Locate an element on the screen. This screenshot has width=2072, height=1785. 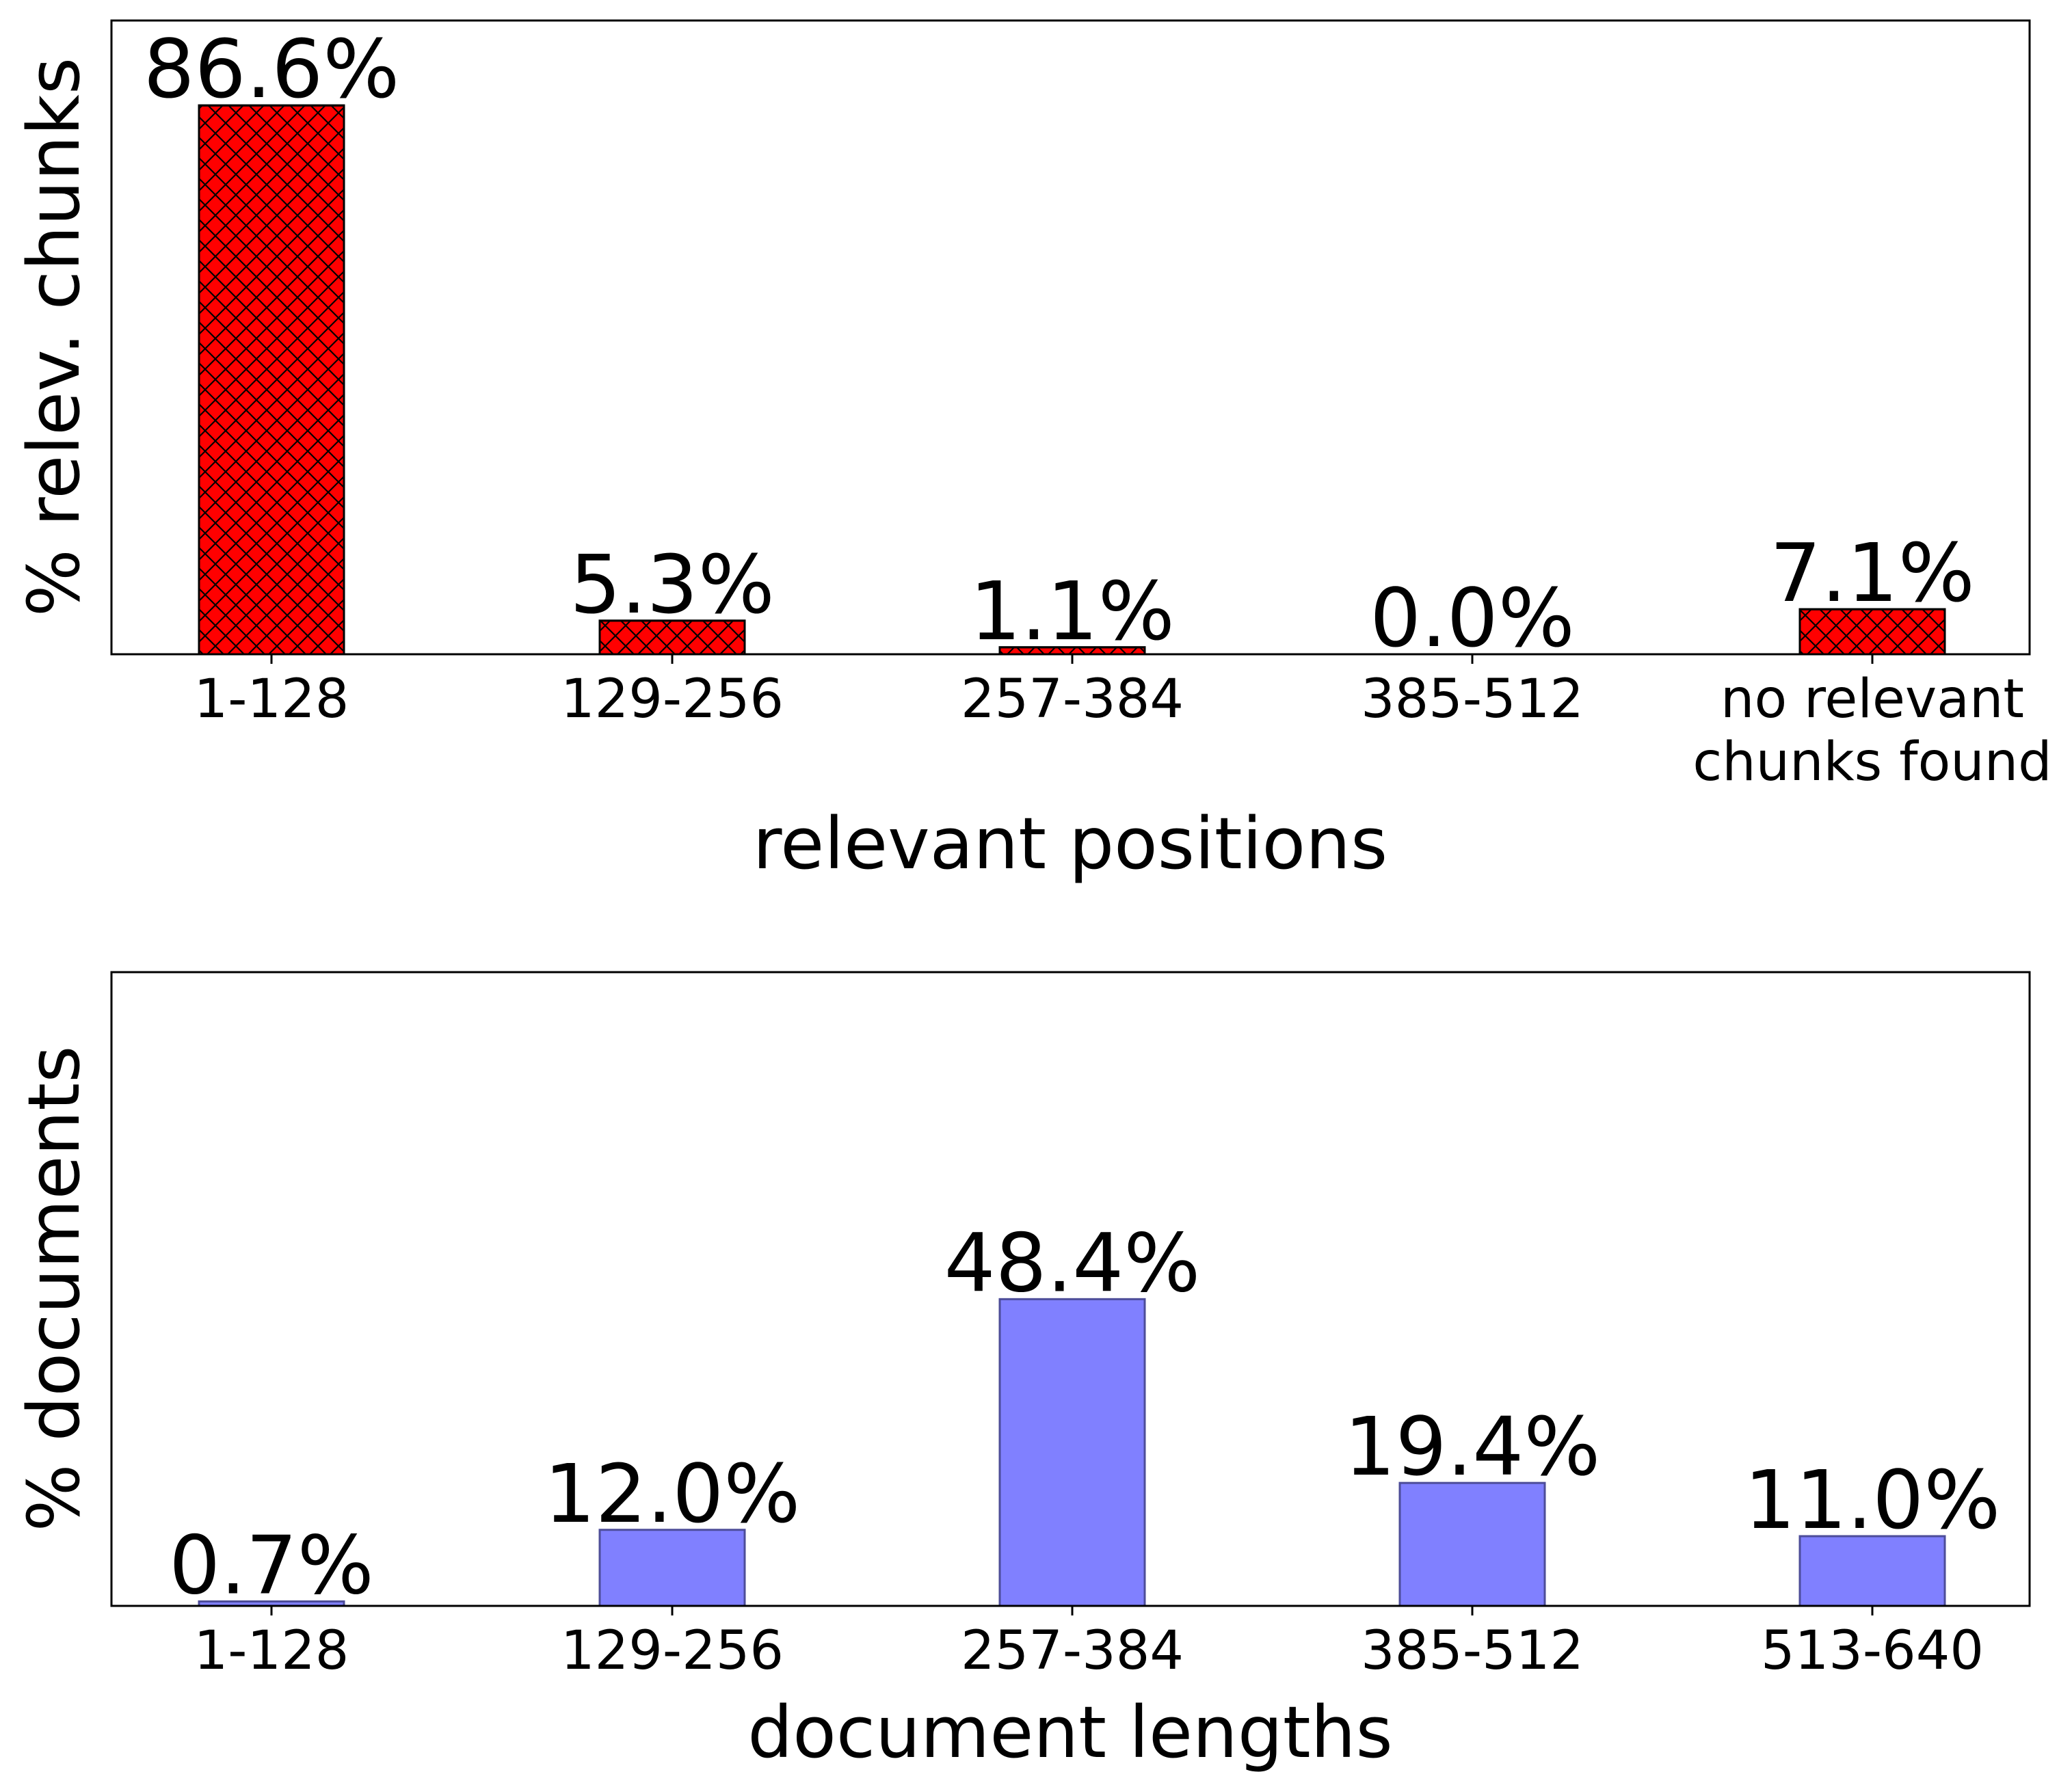
tick-label: 513-640 is located at coordinates (1872, 1651).